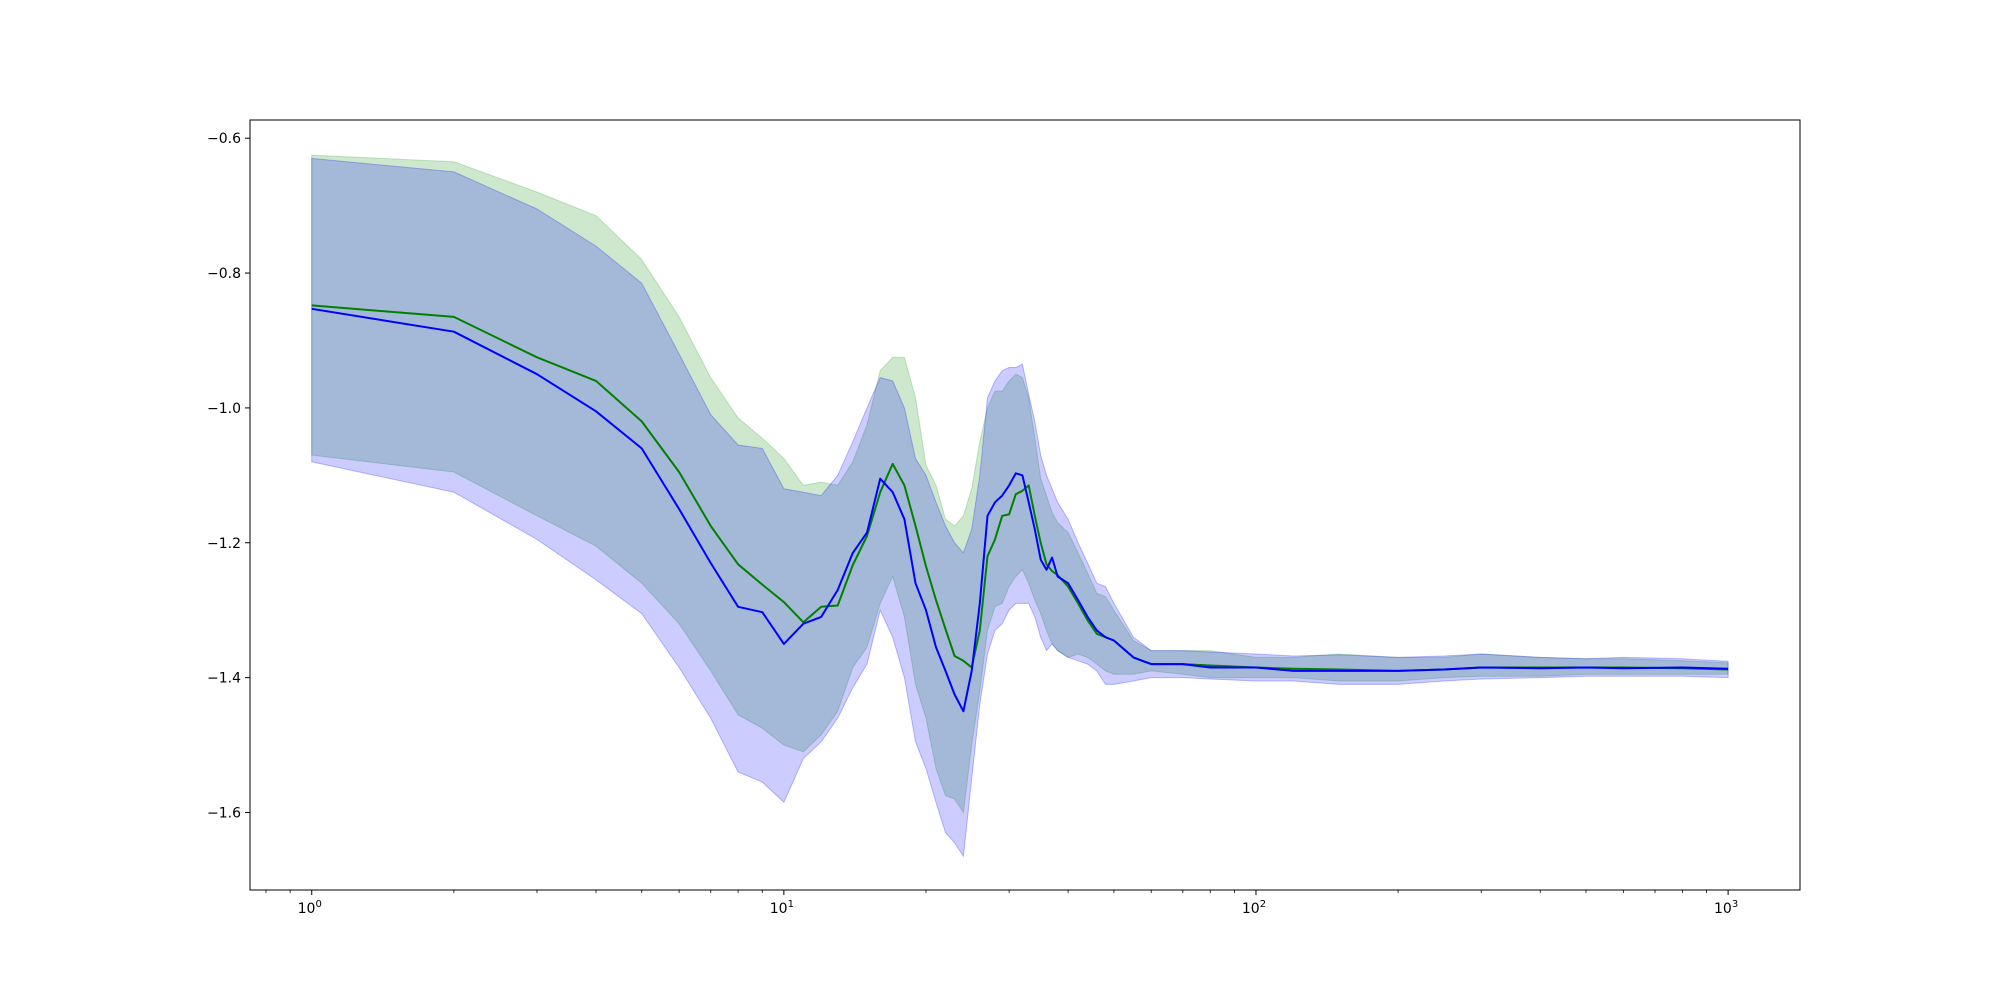 The height and width of the screenshot is (1000, 2000). Describe the element at coordinates (224, 813) in the screenshot. I see `y-tick-label: −1.6` at that location.